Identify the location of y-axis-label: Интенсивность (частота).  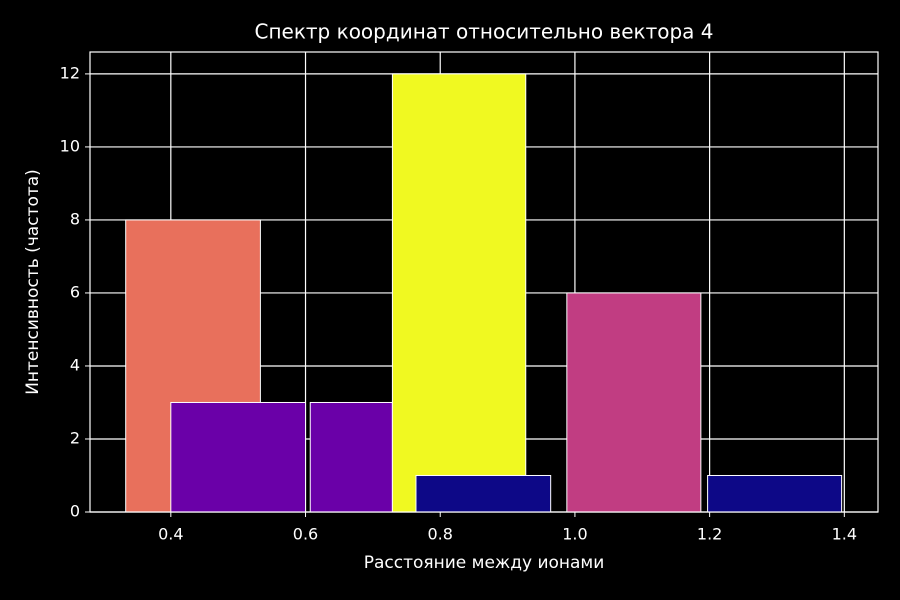
(33, 282).